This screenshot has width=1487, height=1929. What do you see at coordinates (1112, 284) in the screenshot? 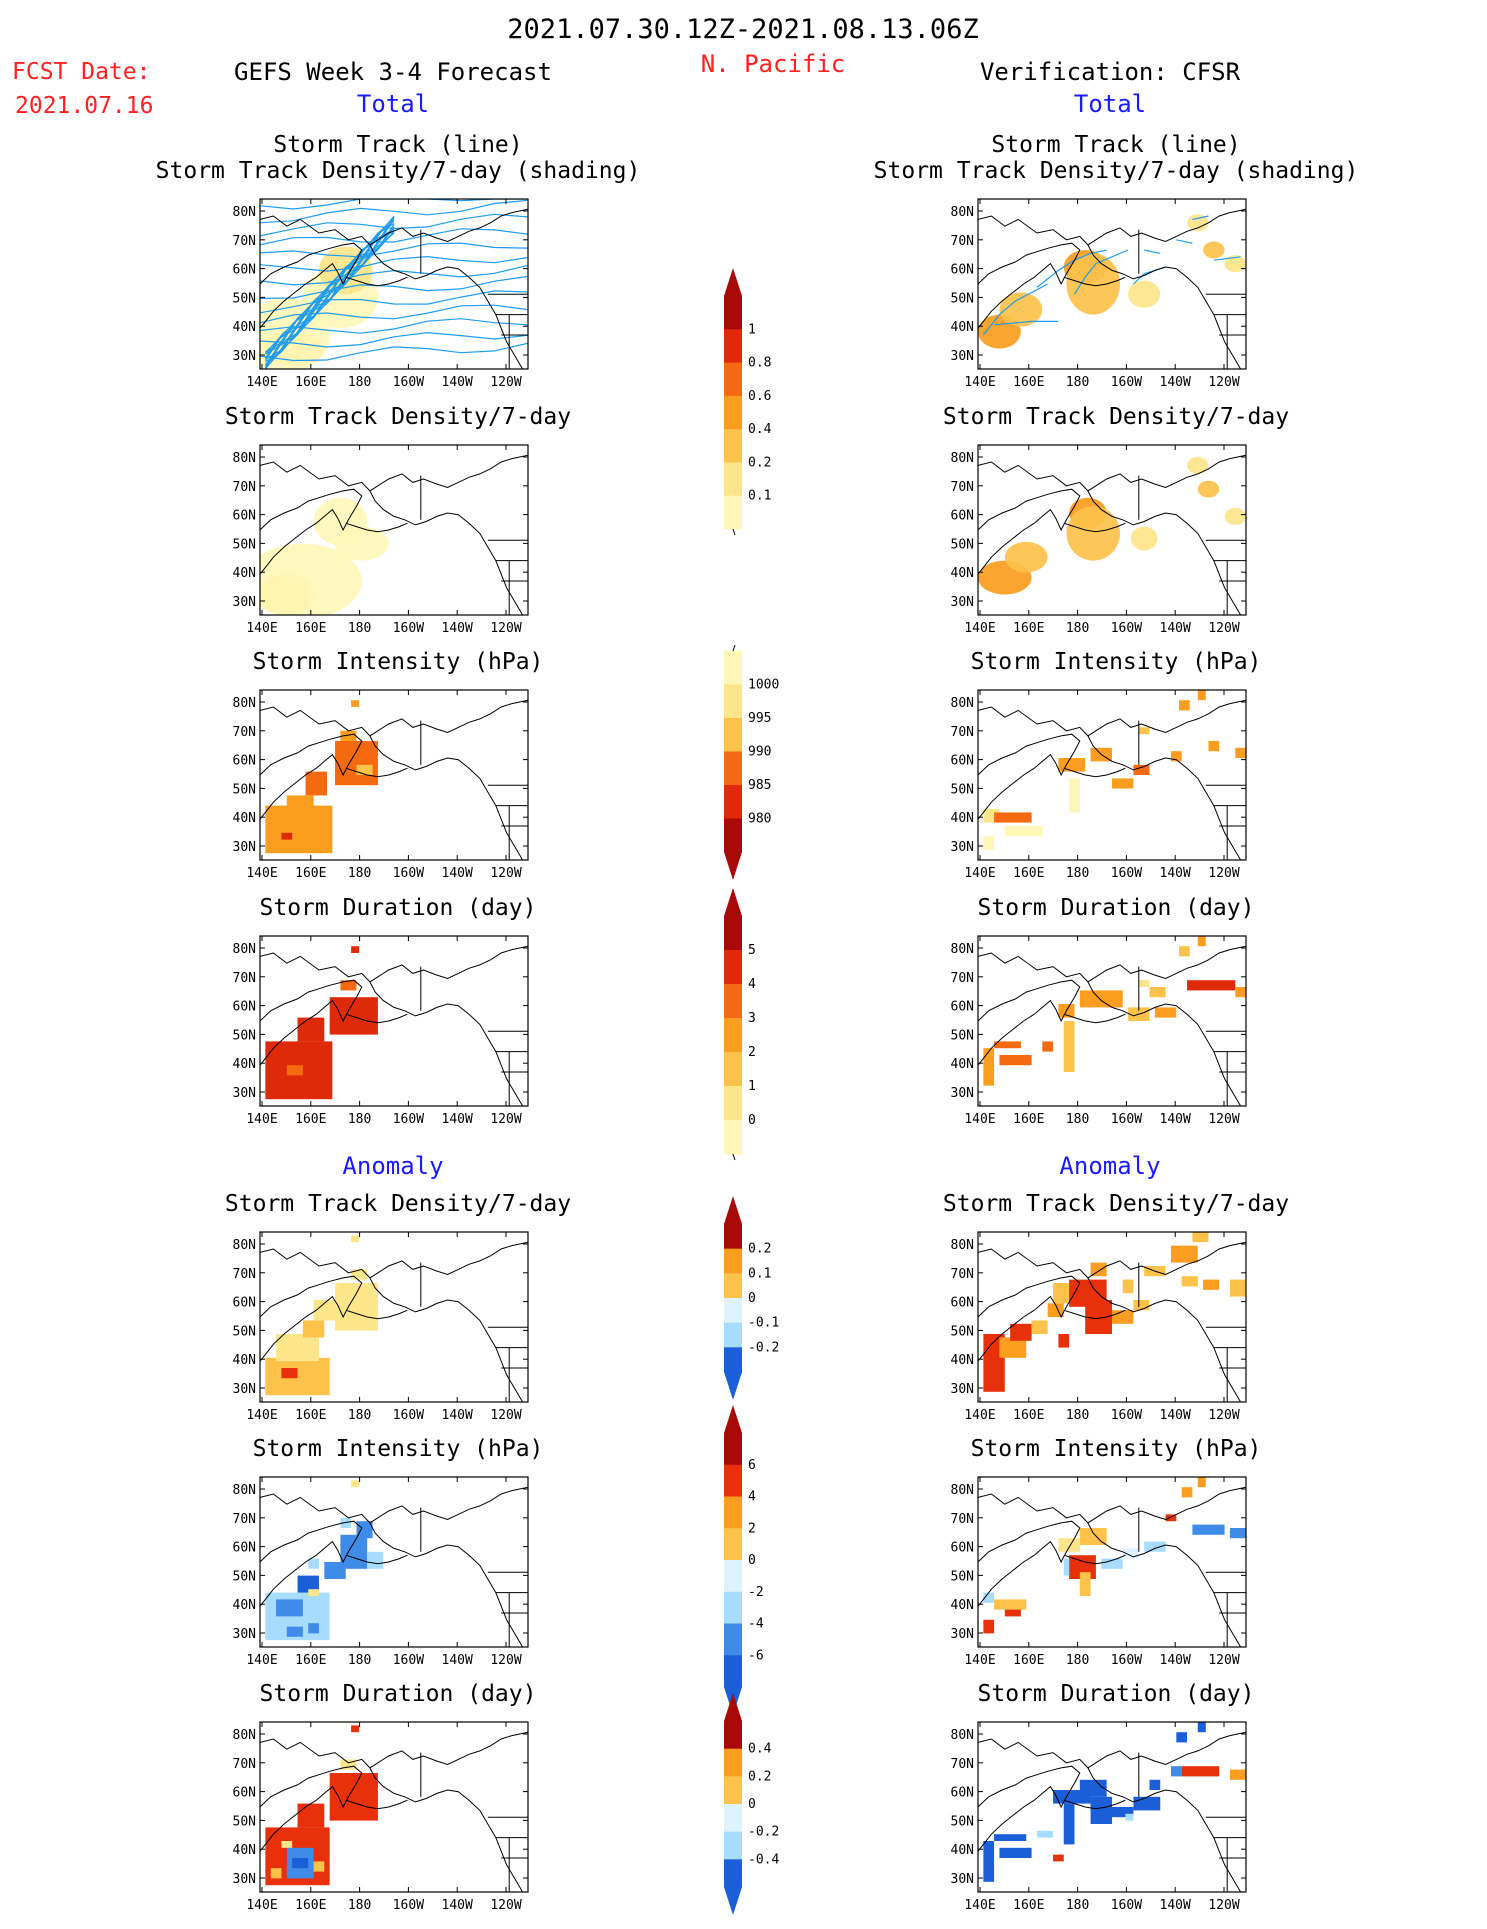
I see `map-frame` at bounding box center [1112, 284].